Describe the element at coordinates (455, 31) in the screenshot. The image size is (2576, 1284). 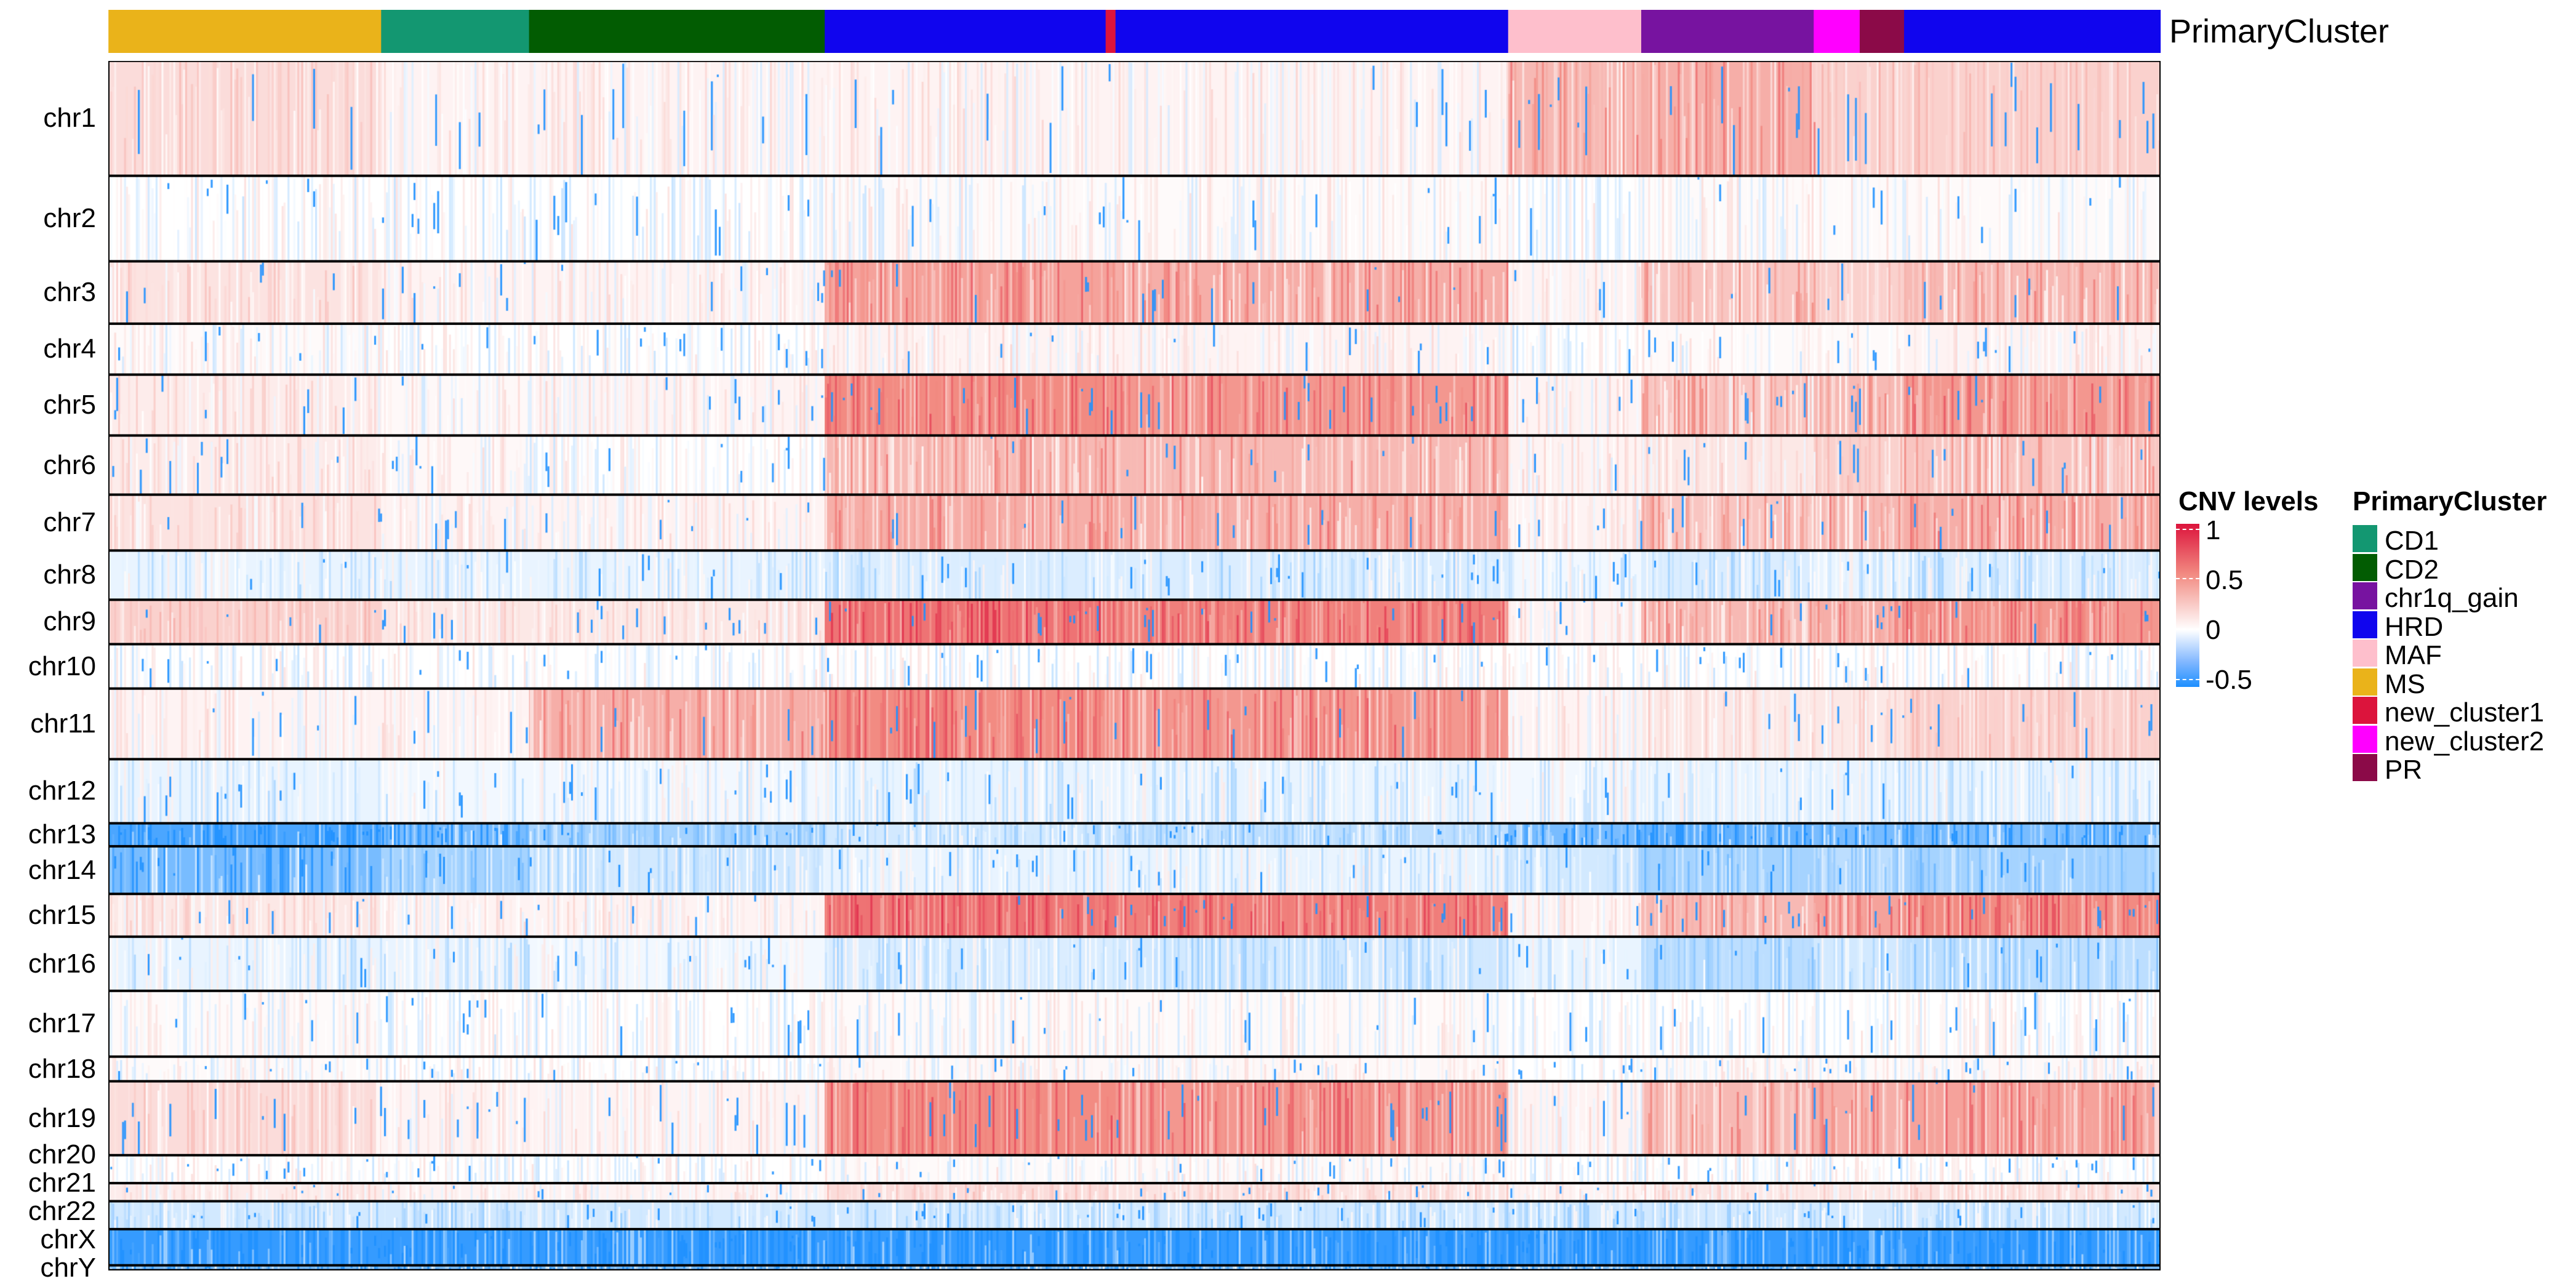
I see `annotation-segment-CD1` at that location.